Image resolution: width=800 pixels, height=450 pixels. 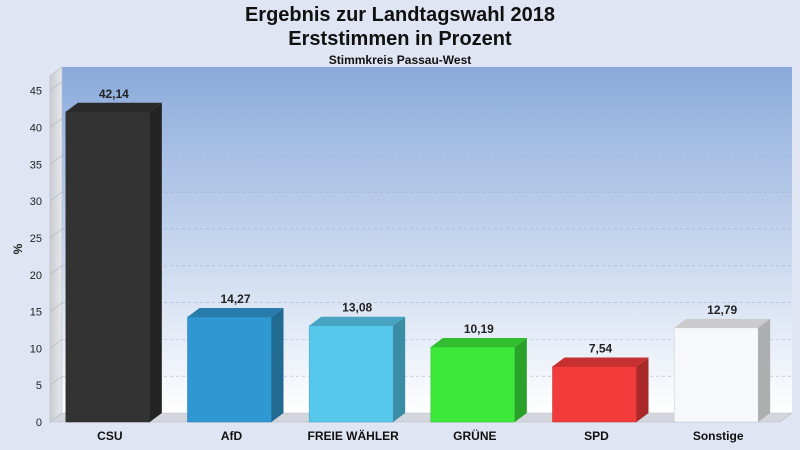 I want to click on y-tick-label: 40, so click(x=36, y=129).